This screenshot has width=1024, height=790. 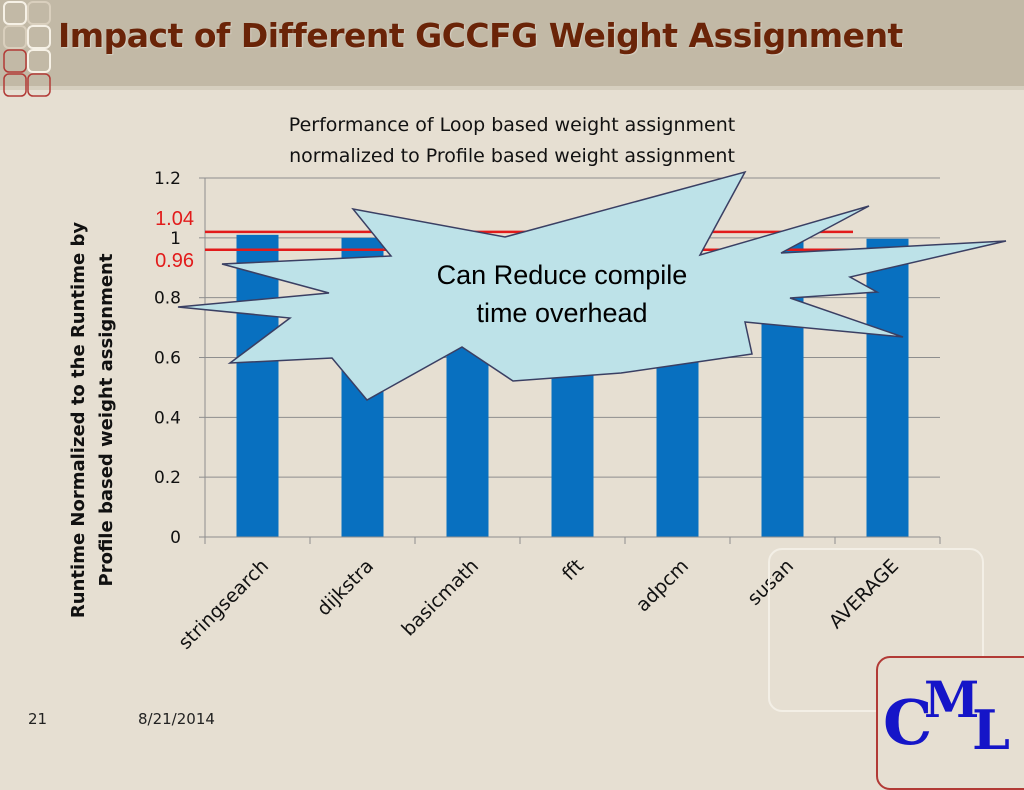 I want to click on reference-line-label: 0.96, so click(x=174, y=261).